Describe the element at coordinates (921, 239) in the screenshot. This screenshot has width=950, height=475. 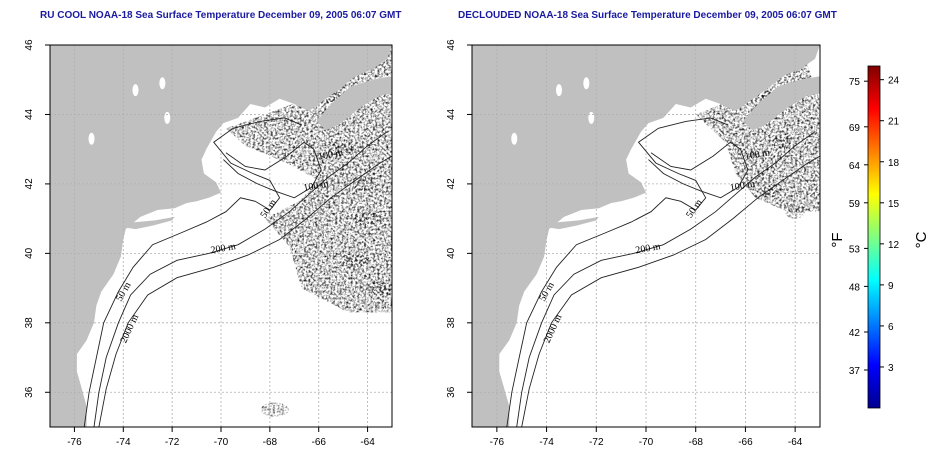
I see `colorbar-unit-celsius: °C` at that location.